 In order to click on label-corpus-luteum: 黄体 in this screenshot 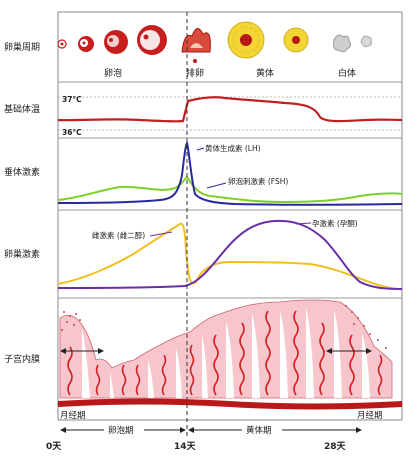, I will do `click(265, 73)`.